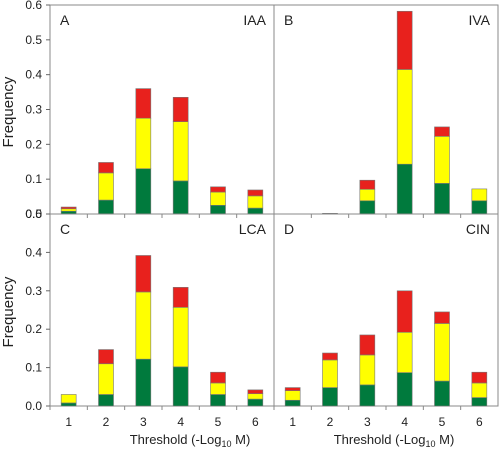  Describe the element at coordinates (254, 20) in the screenshot. I see `panel-compound-label: IAA` at that location.